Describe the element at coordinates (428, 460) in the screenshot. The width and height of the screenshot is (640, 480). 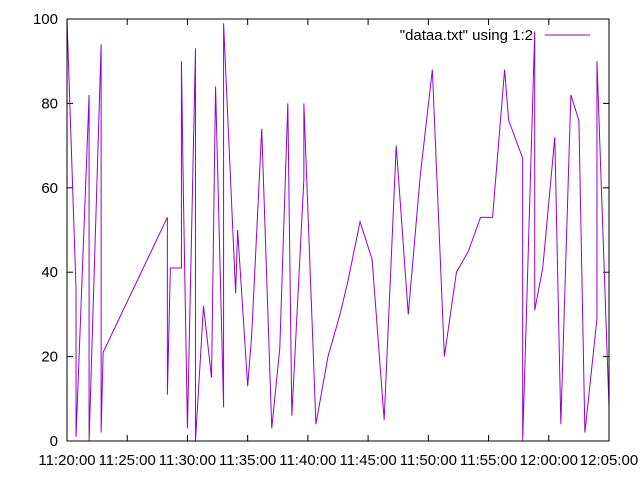
I see `x-tick-label: 11:50:00` at that location.